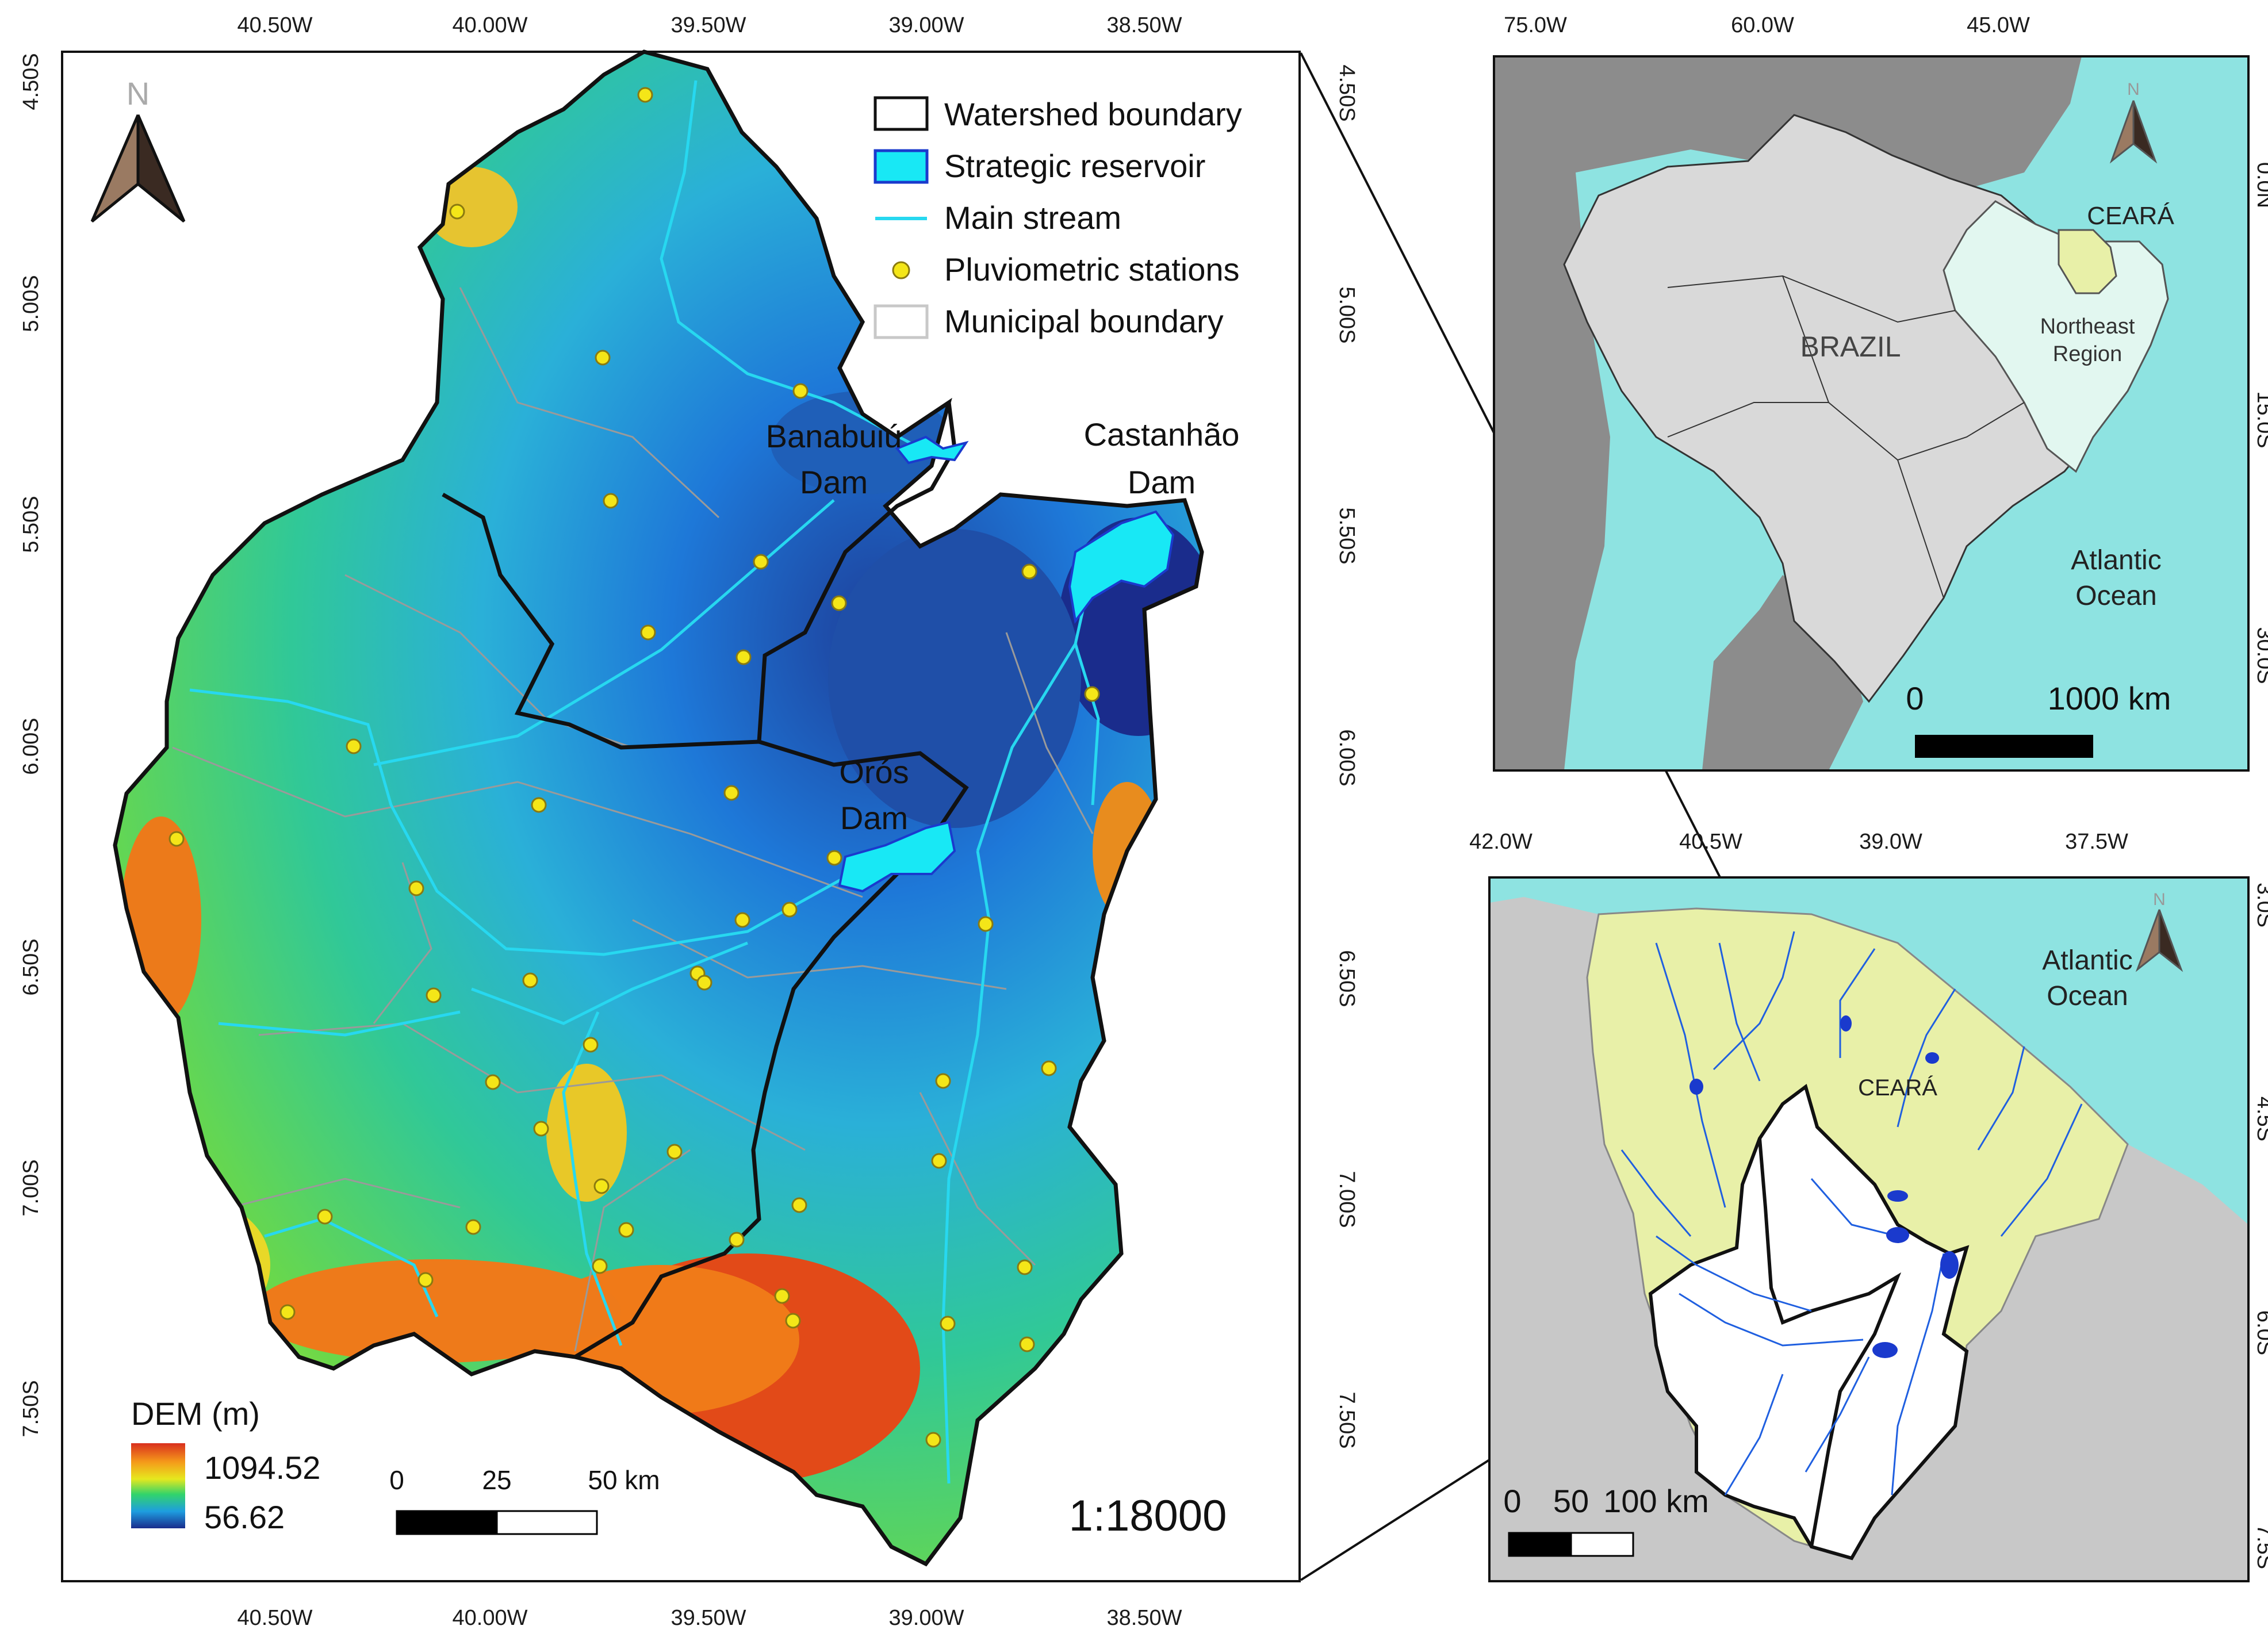 The width and height of the screenshot is (2268, 1641). What do you see at coordinates (1571, 1501) in the screenshot?
I see `ceara-scale-50: 50` at bounding box center [1571, 1501].